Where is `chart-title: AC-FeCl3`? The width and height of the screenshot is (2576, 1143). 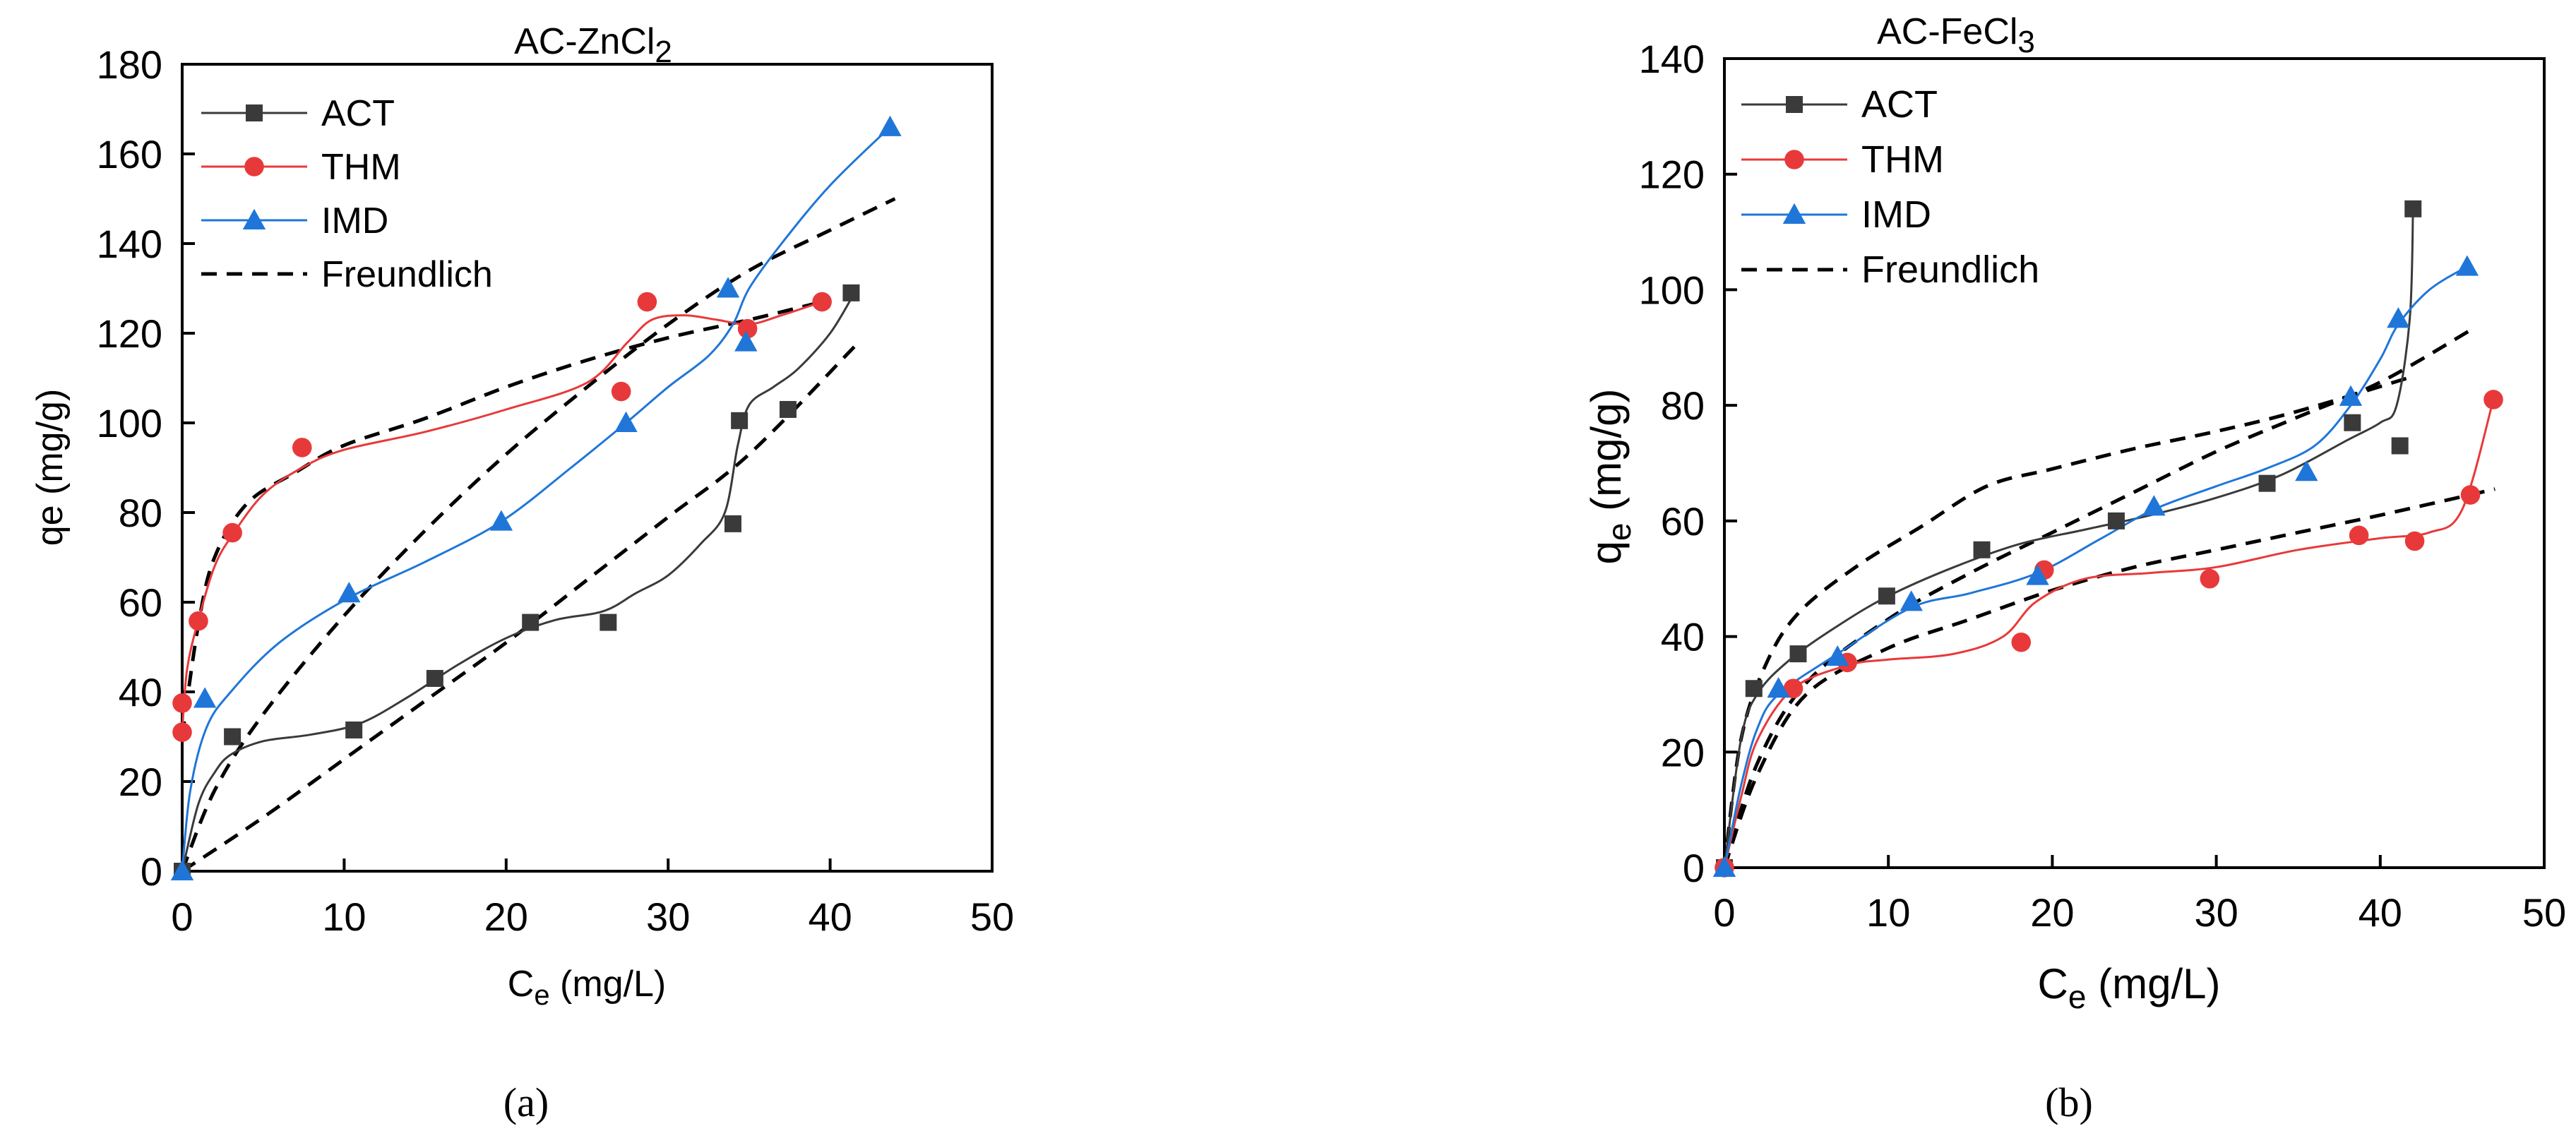
chart-title: AC-FeCl3 is located at coordinates (1956, 35).